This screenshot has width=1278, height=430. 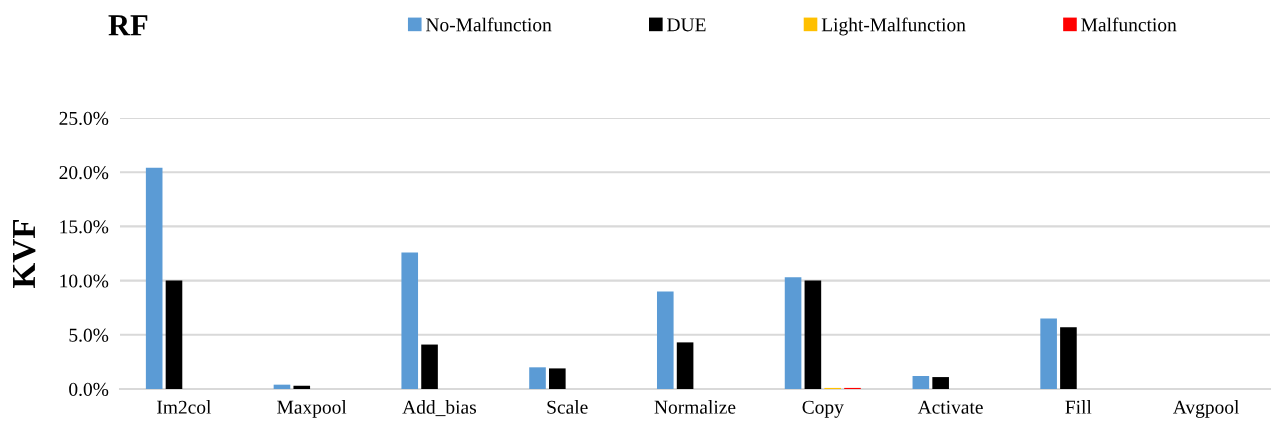 What do you see at coordinates (823, 409) in the screenshot?
I see `x-tick-label: Copy` at bounding box center [823, 409].